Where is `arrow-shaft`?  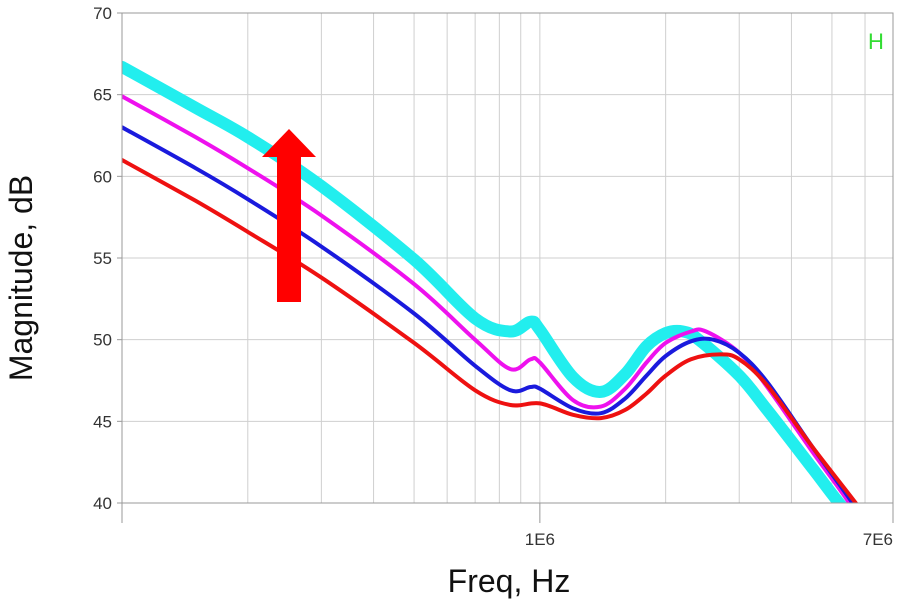
arrow-shaft is located at coordinates (289, 228).